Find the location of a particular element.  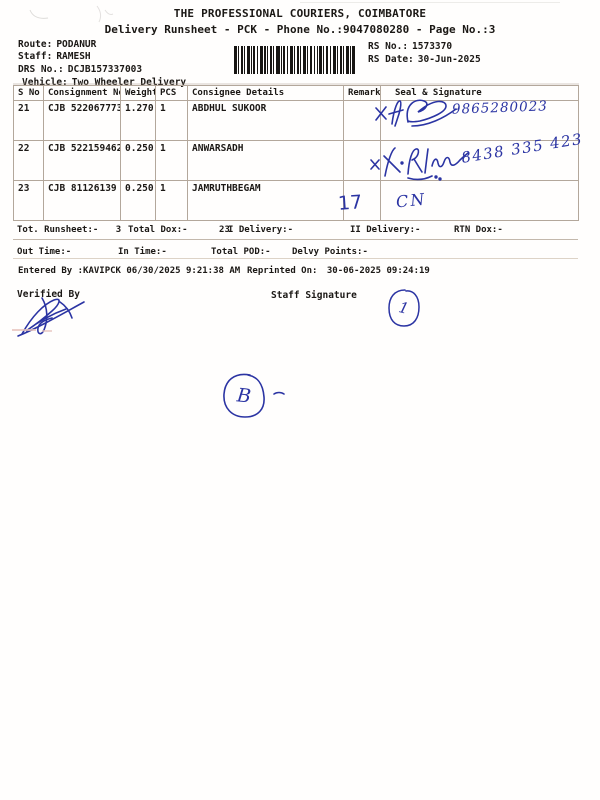

total-dox-value: 23 is located at coordinates (224, 230).